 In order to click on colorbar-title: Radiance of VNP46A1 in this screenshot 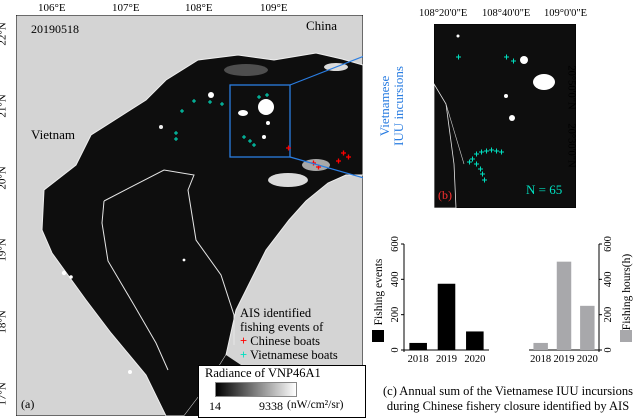, I will do `click(263, 373)`.